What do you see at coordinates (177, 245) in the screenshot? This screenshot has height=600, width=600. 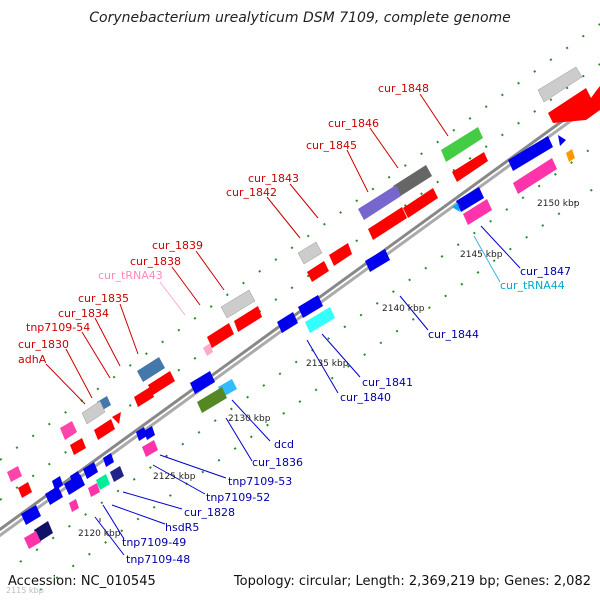 I see `label-cur_1839: cur_1839` at bounding box center [177, 245].